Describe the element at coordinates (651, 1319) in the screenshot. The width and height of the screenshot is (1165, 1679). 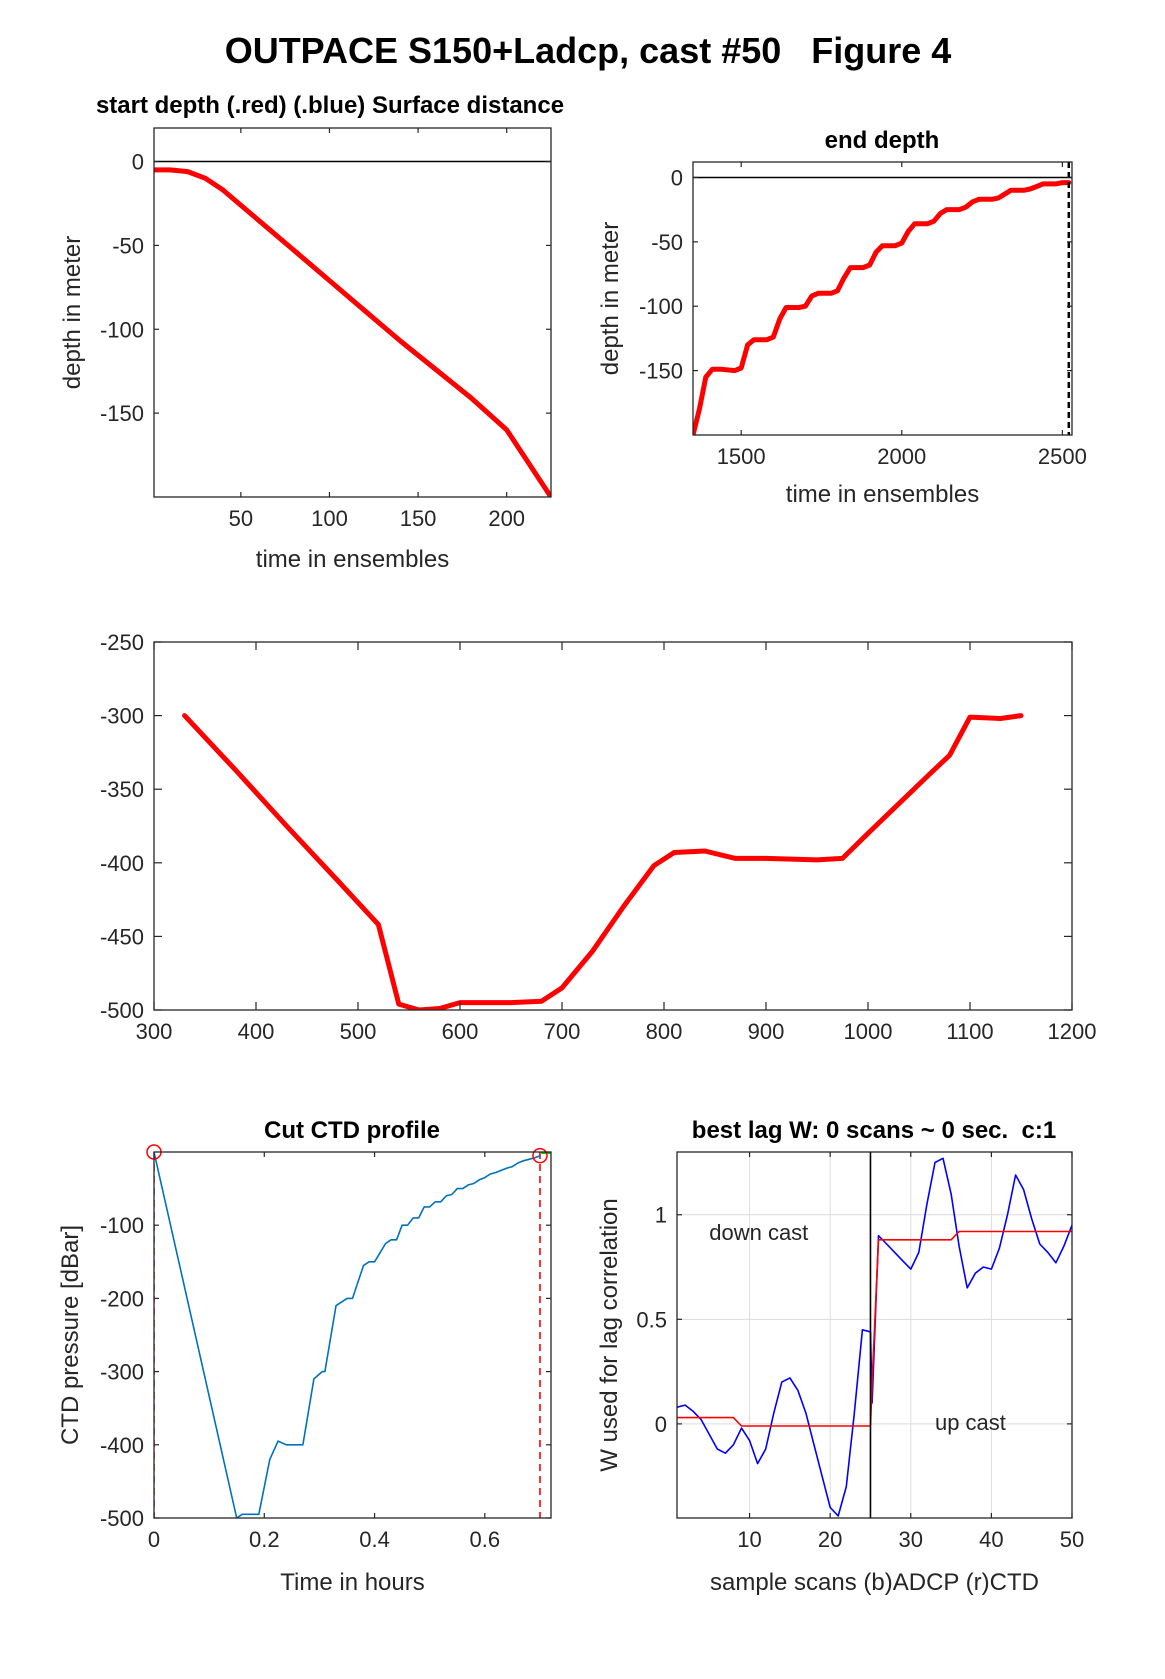
I see `y-tick-label: 0.5` at that location.